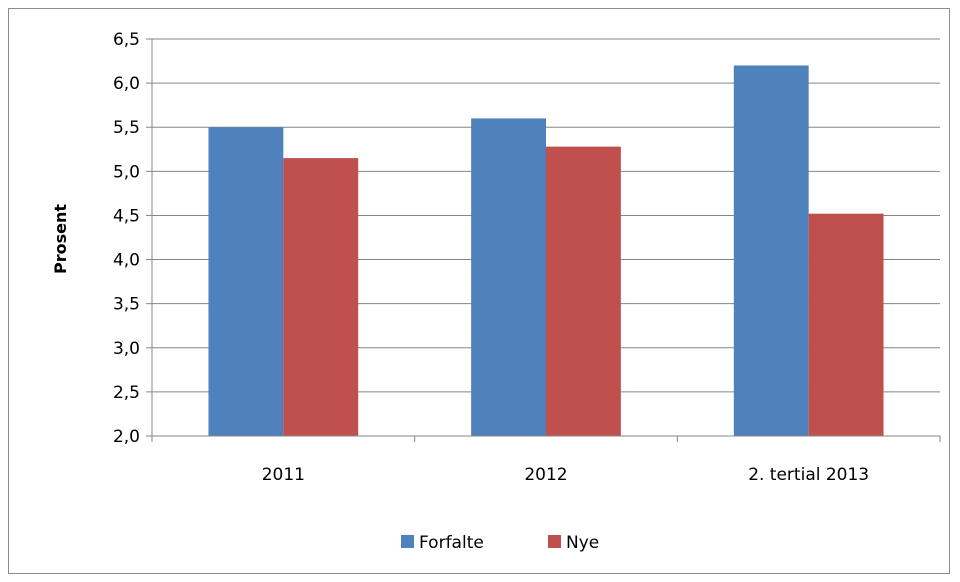 This screenshot has width=960, height=582. Describe the element at coordinates (126, 40) in the screenshot. I see `y-tick-label: 6,5` at that location.